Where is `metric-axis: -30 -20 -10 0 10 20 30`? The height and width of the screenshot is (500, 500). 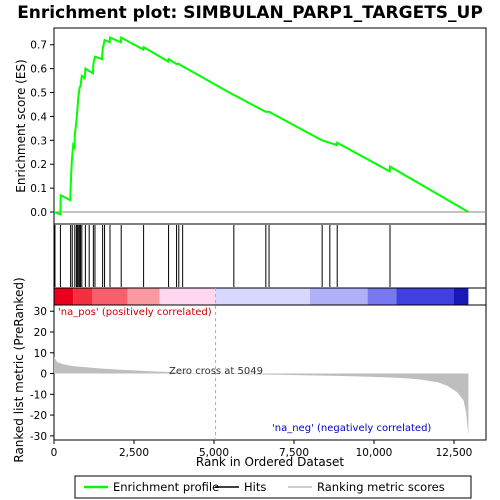 metric-axis: -30 -20 -10 0 10 20 30 is located at coordinates (42, 374).